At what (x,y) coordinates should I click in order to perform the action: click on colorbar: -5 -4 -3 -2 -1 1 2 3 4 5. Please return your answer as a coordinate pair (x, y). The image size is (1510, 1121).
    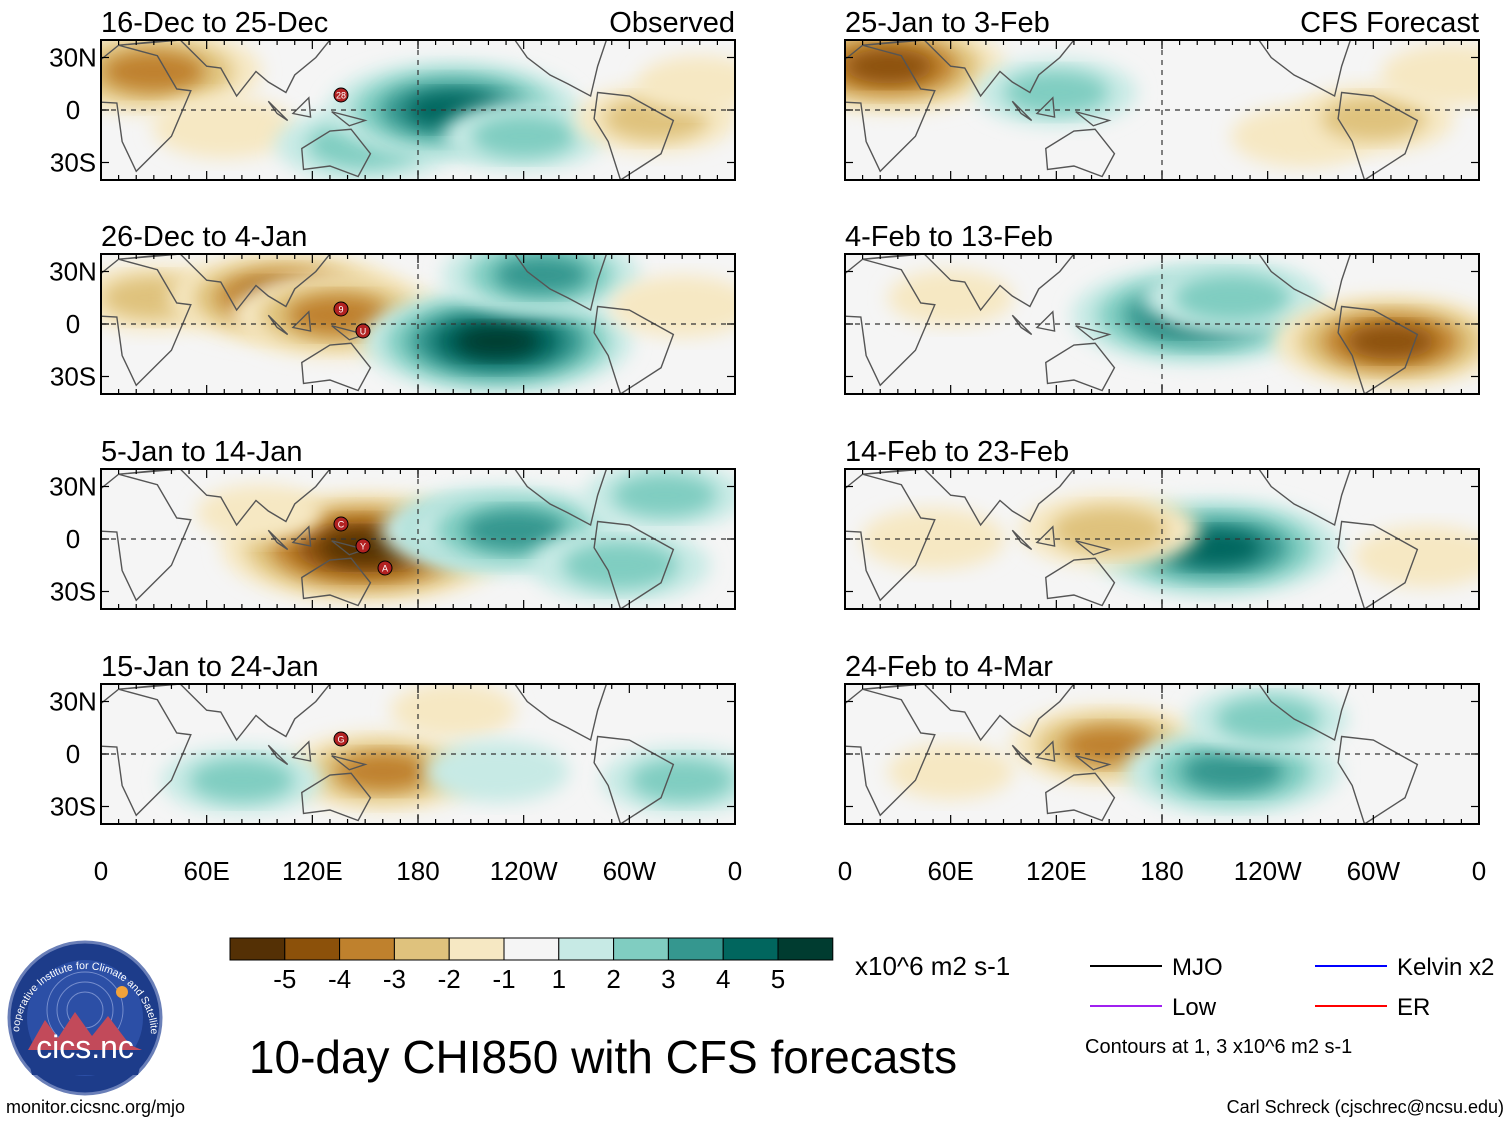
    Looking at the image, I should click on (531, 965).